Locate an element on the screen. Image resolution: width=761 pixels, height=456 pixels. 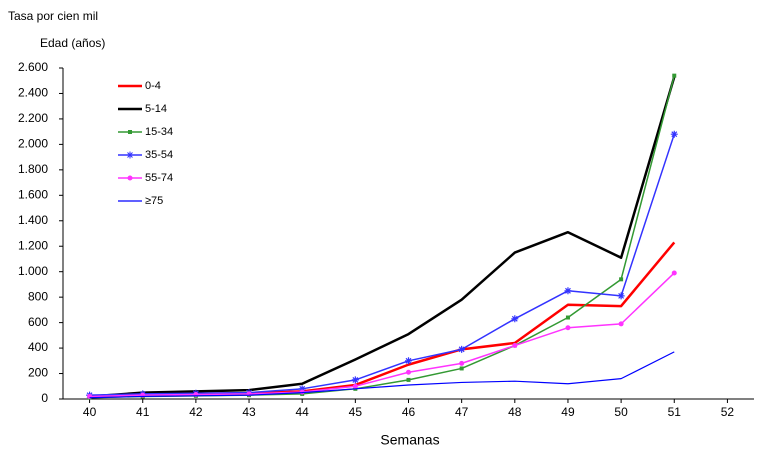
y-tick-label: 2.000 is located at coordinates (33, 144).